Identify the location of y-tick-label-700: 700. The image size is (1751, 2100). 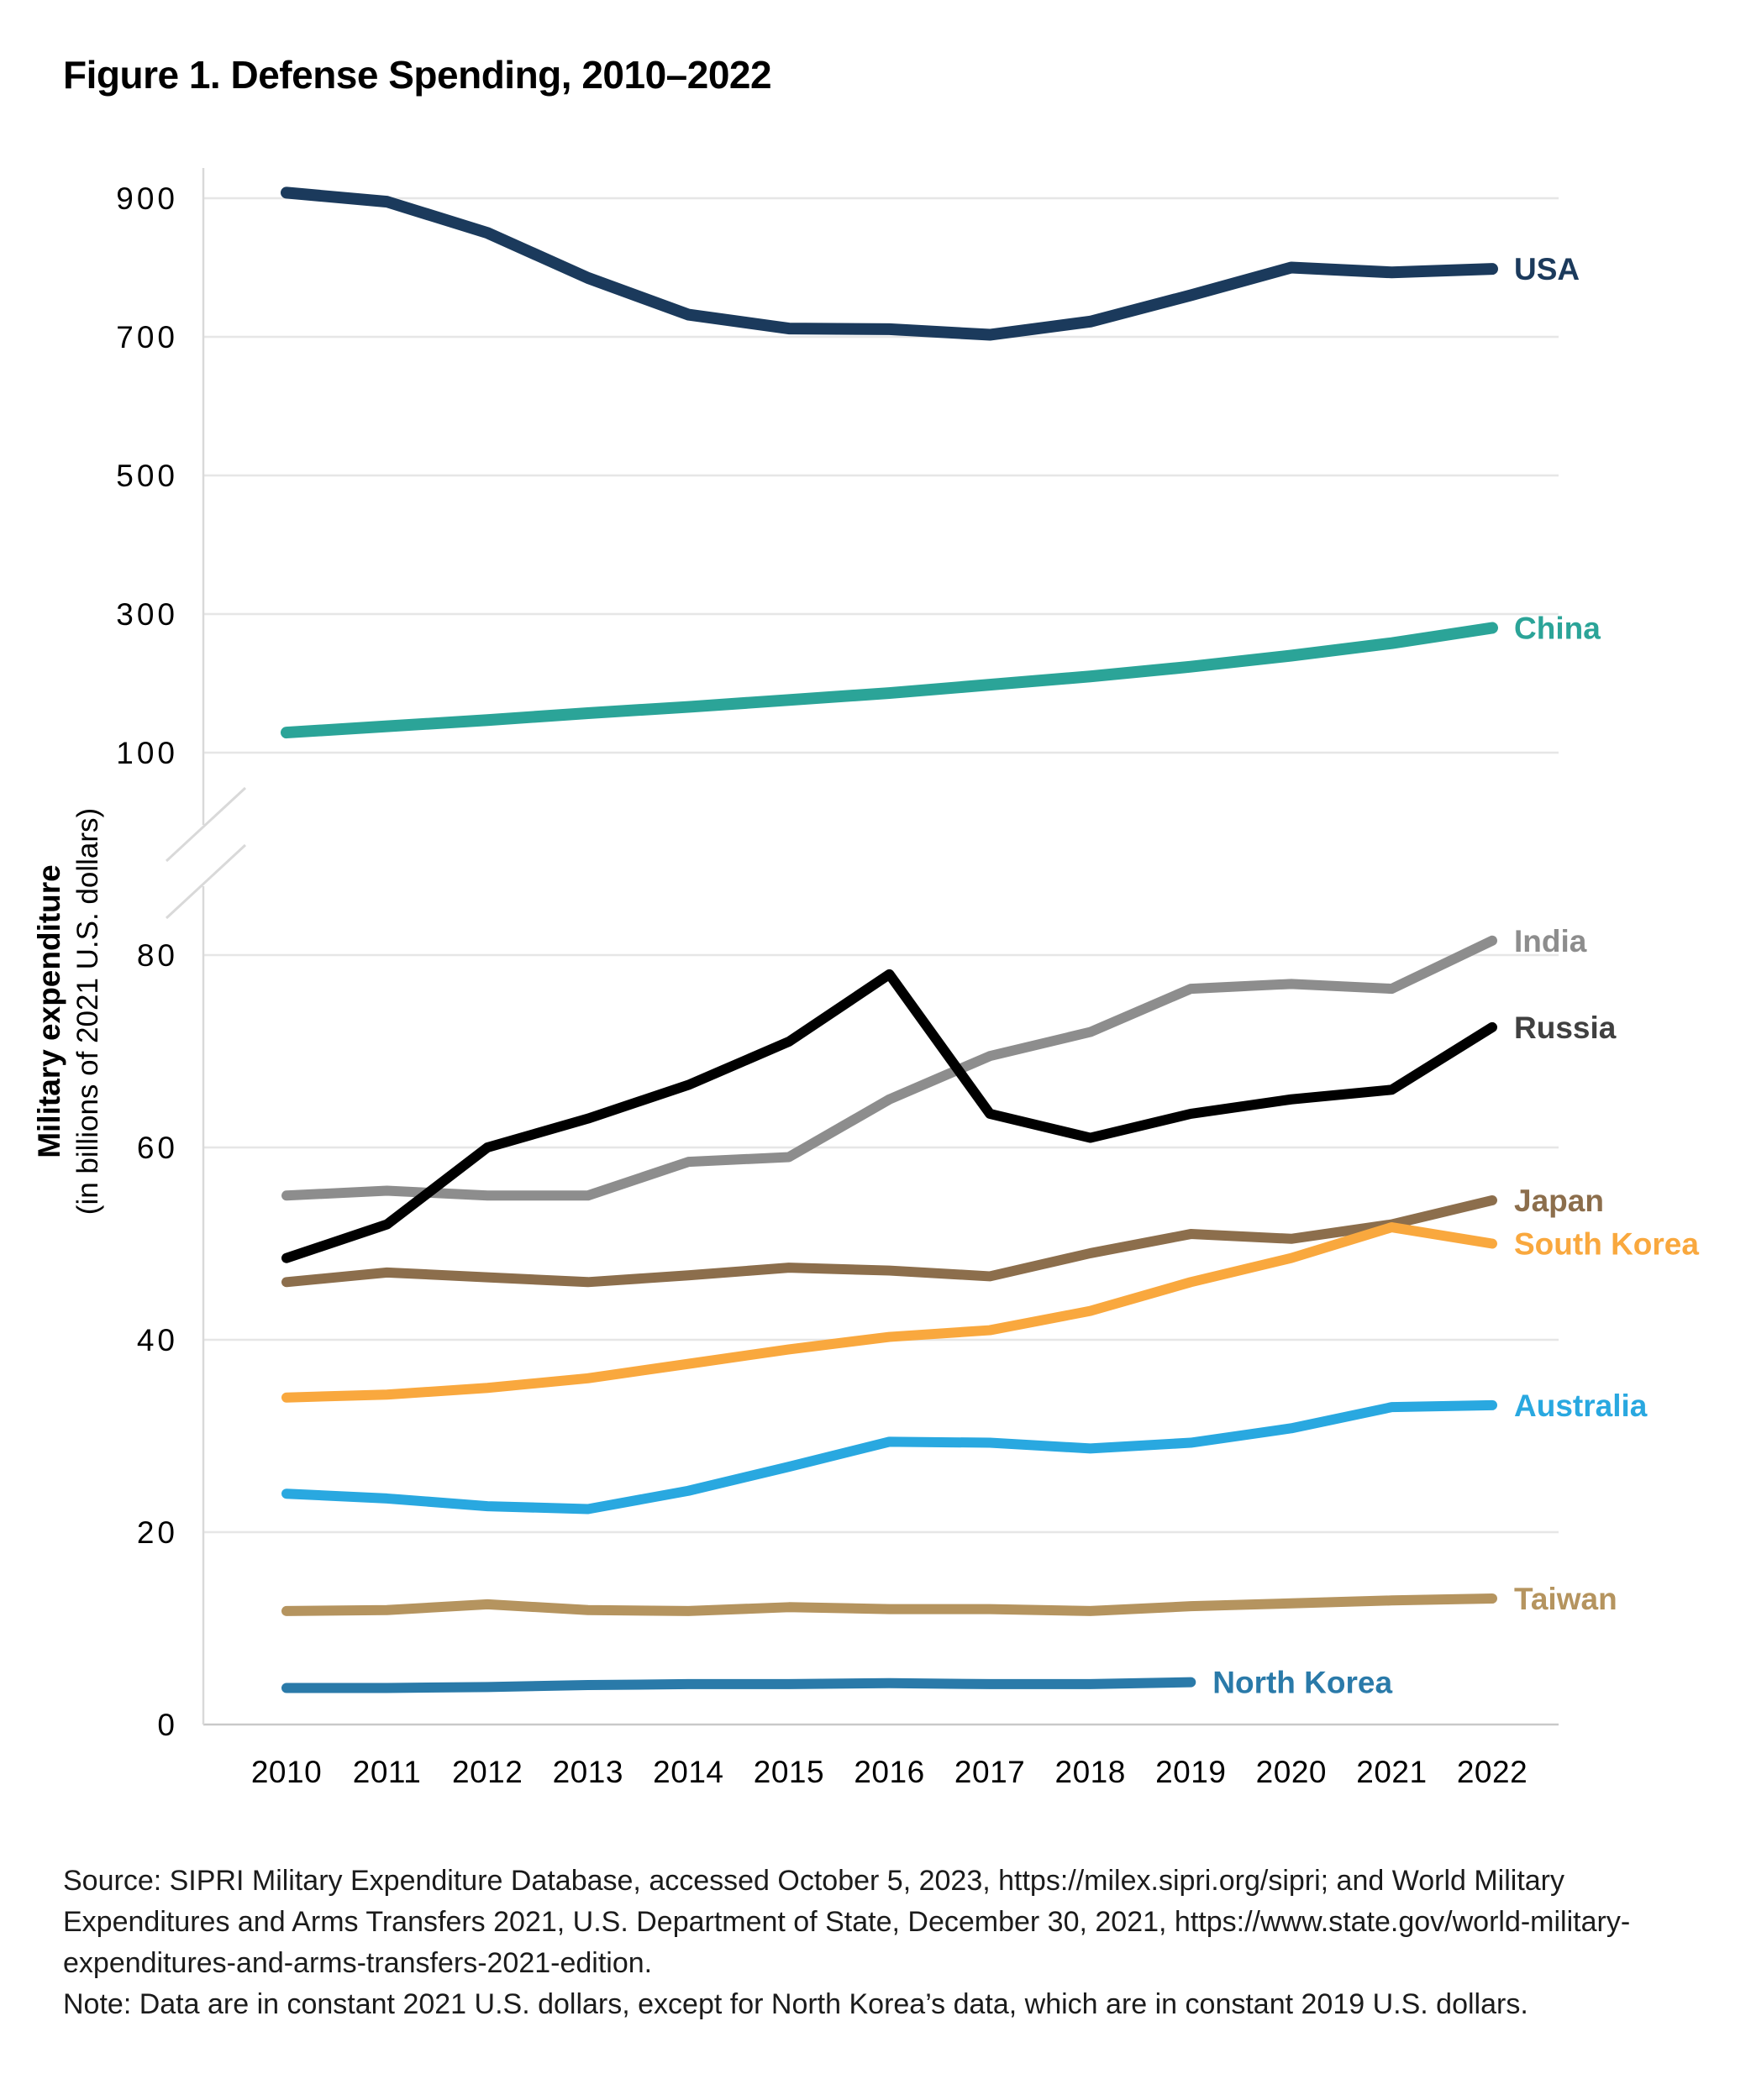
(147, 337).